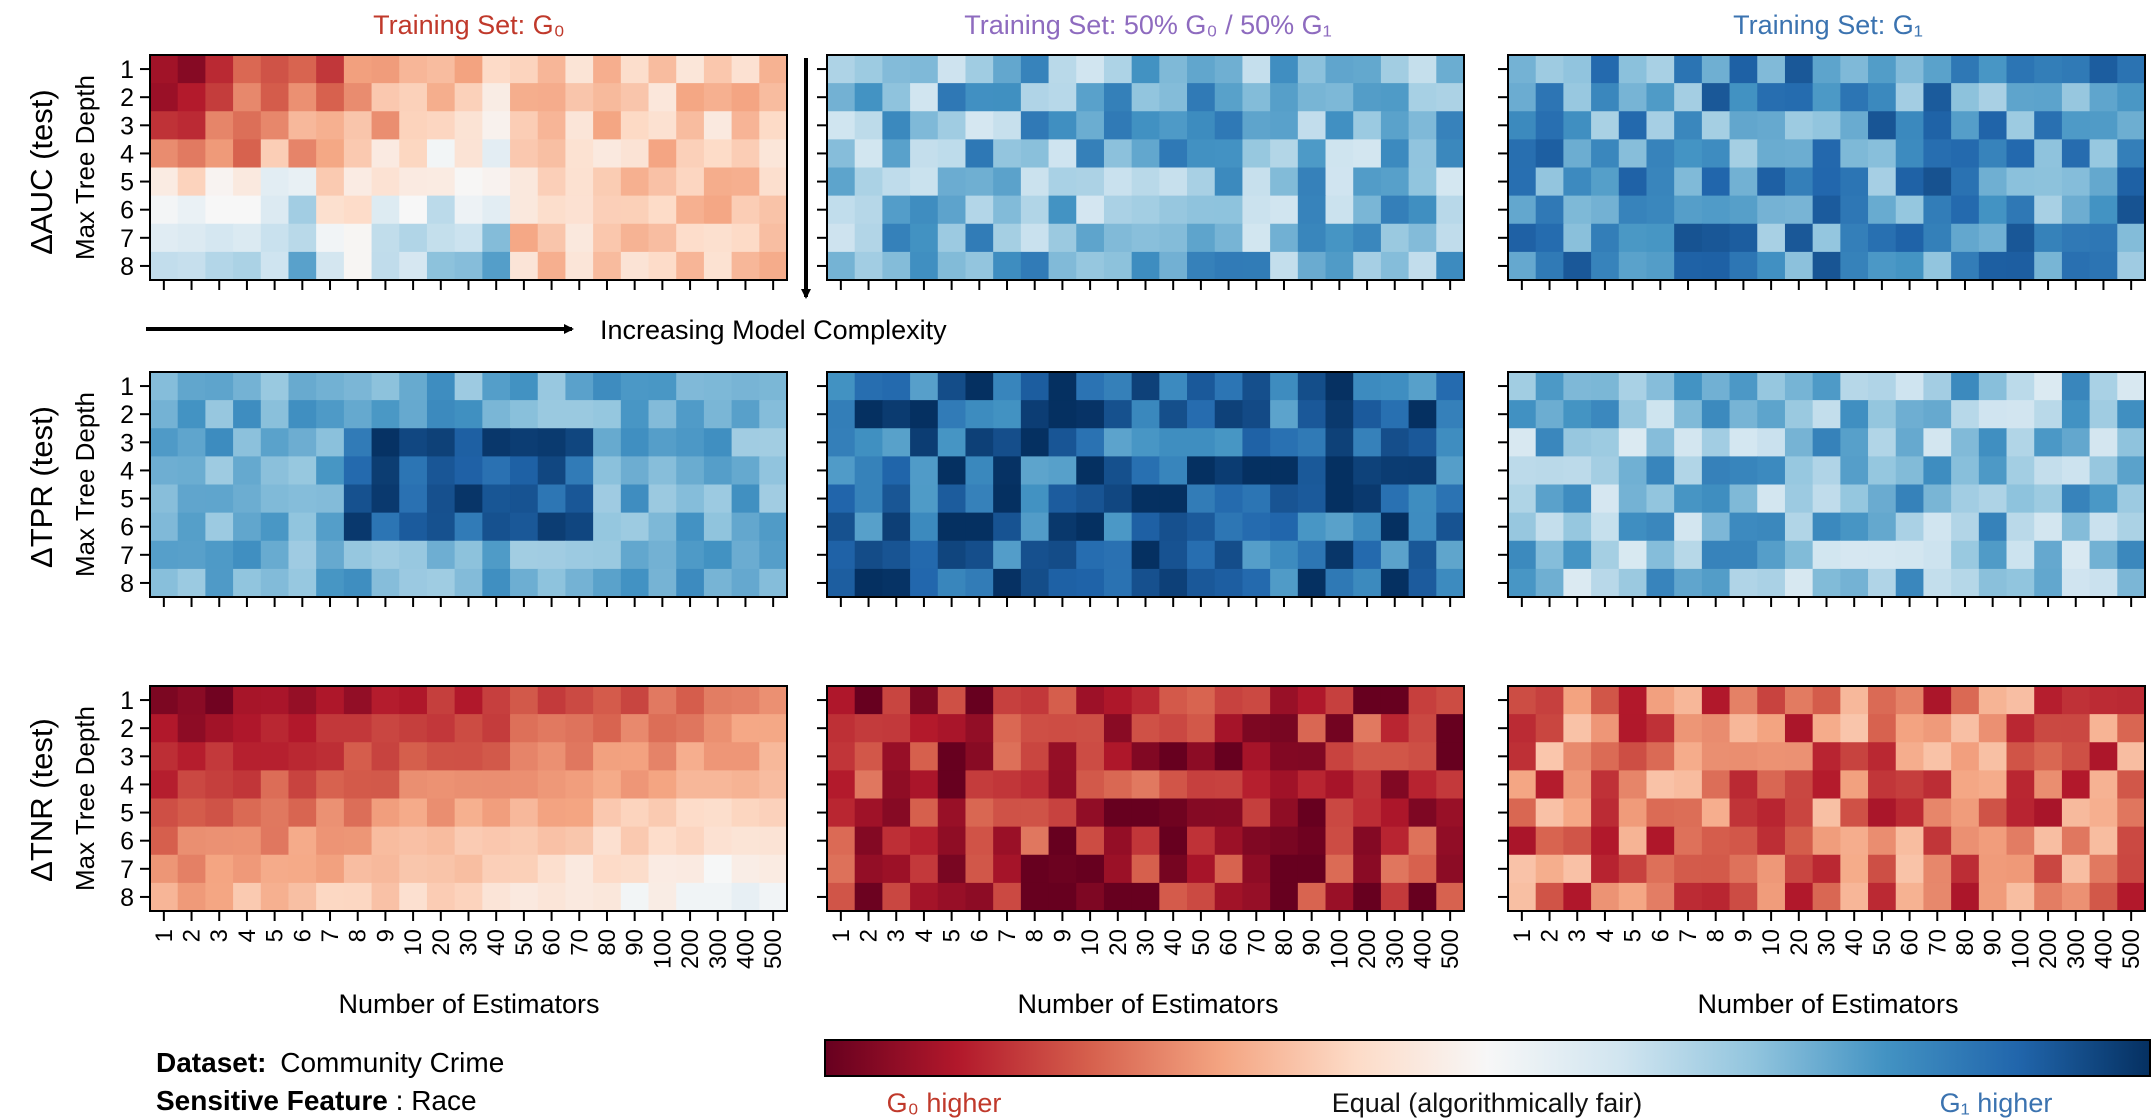 The width and height of the screenshot is (2152, 1120). What do you see at coordinates (1799, 942) in the screenshot?
I see `x-tick-label: 20` at bounding box center [1799, 942].